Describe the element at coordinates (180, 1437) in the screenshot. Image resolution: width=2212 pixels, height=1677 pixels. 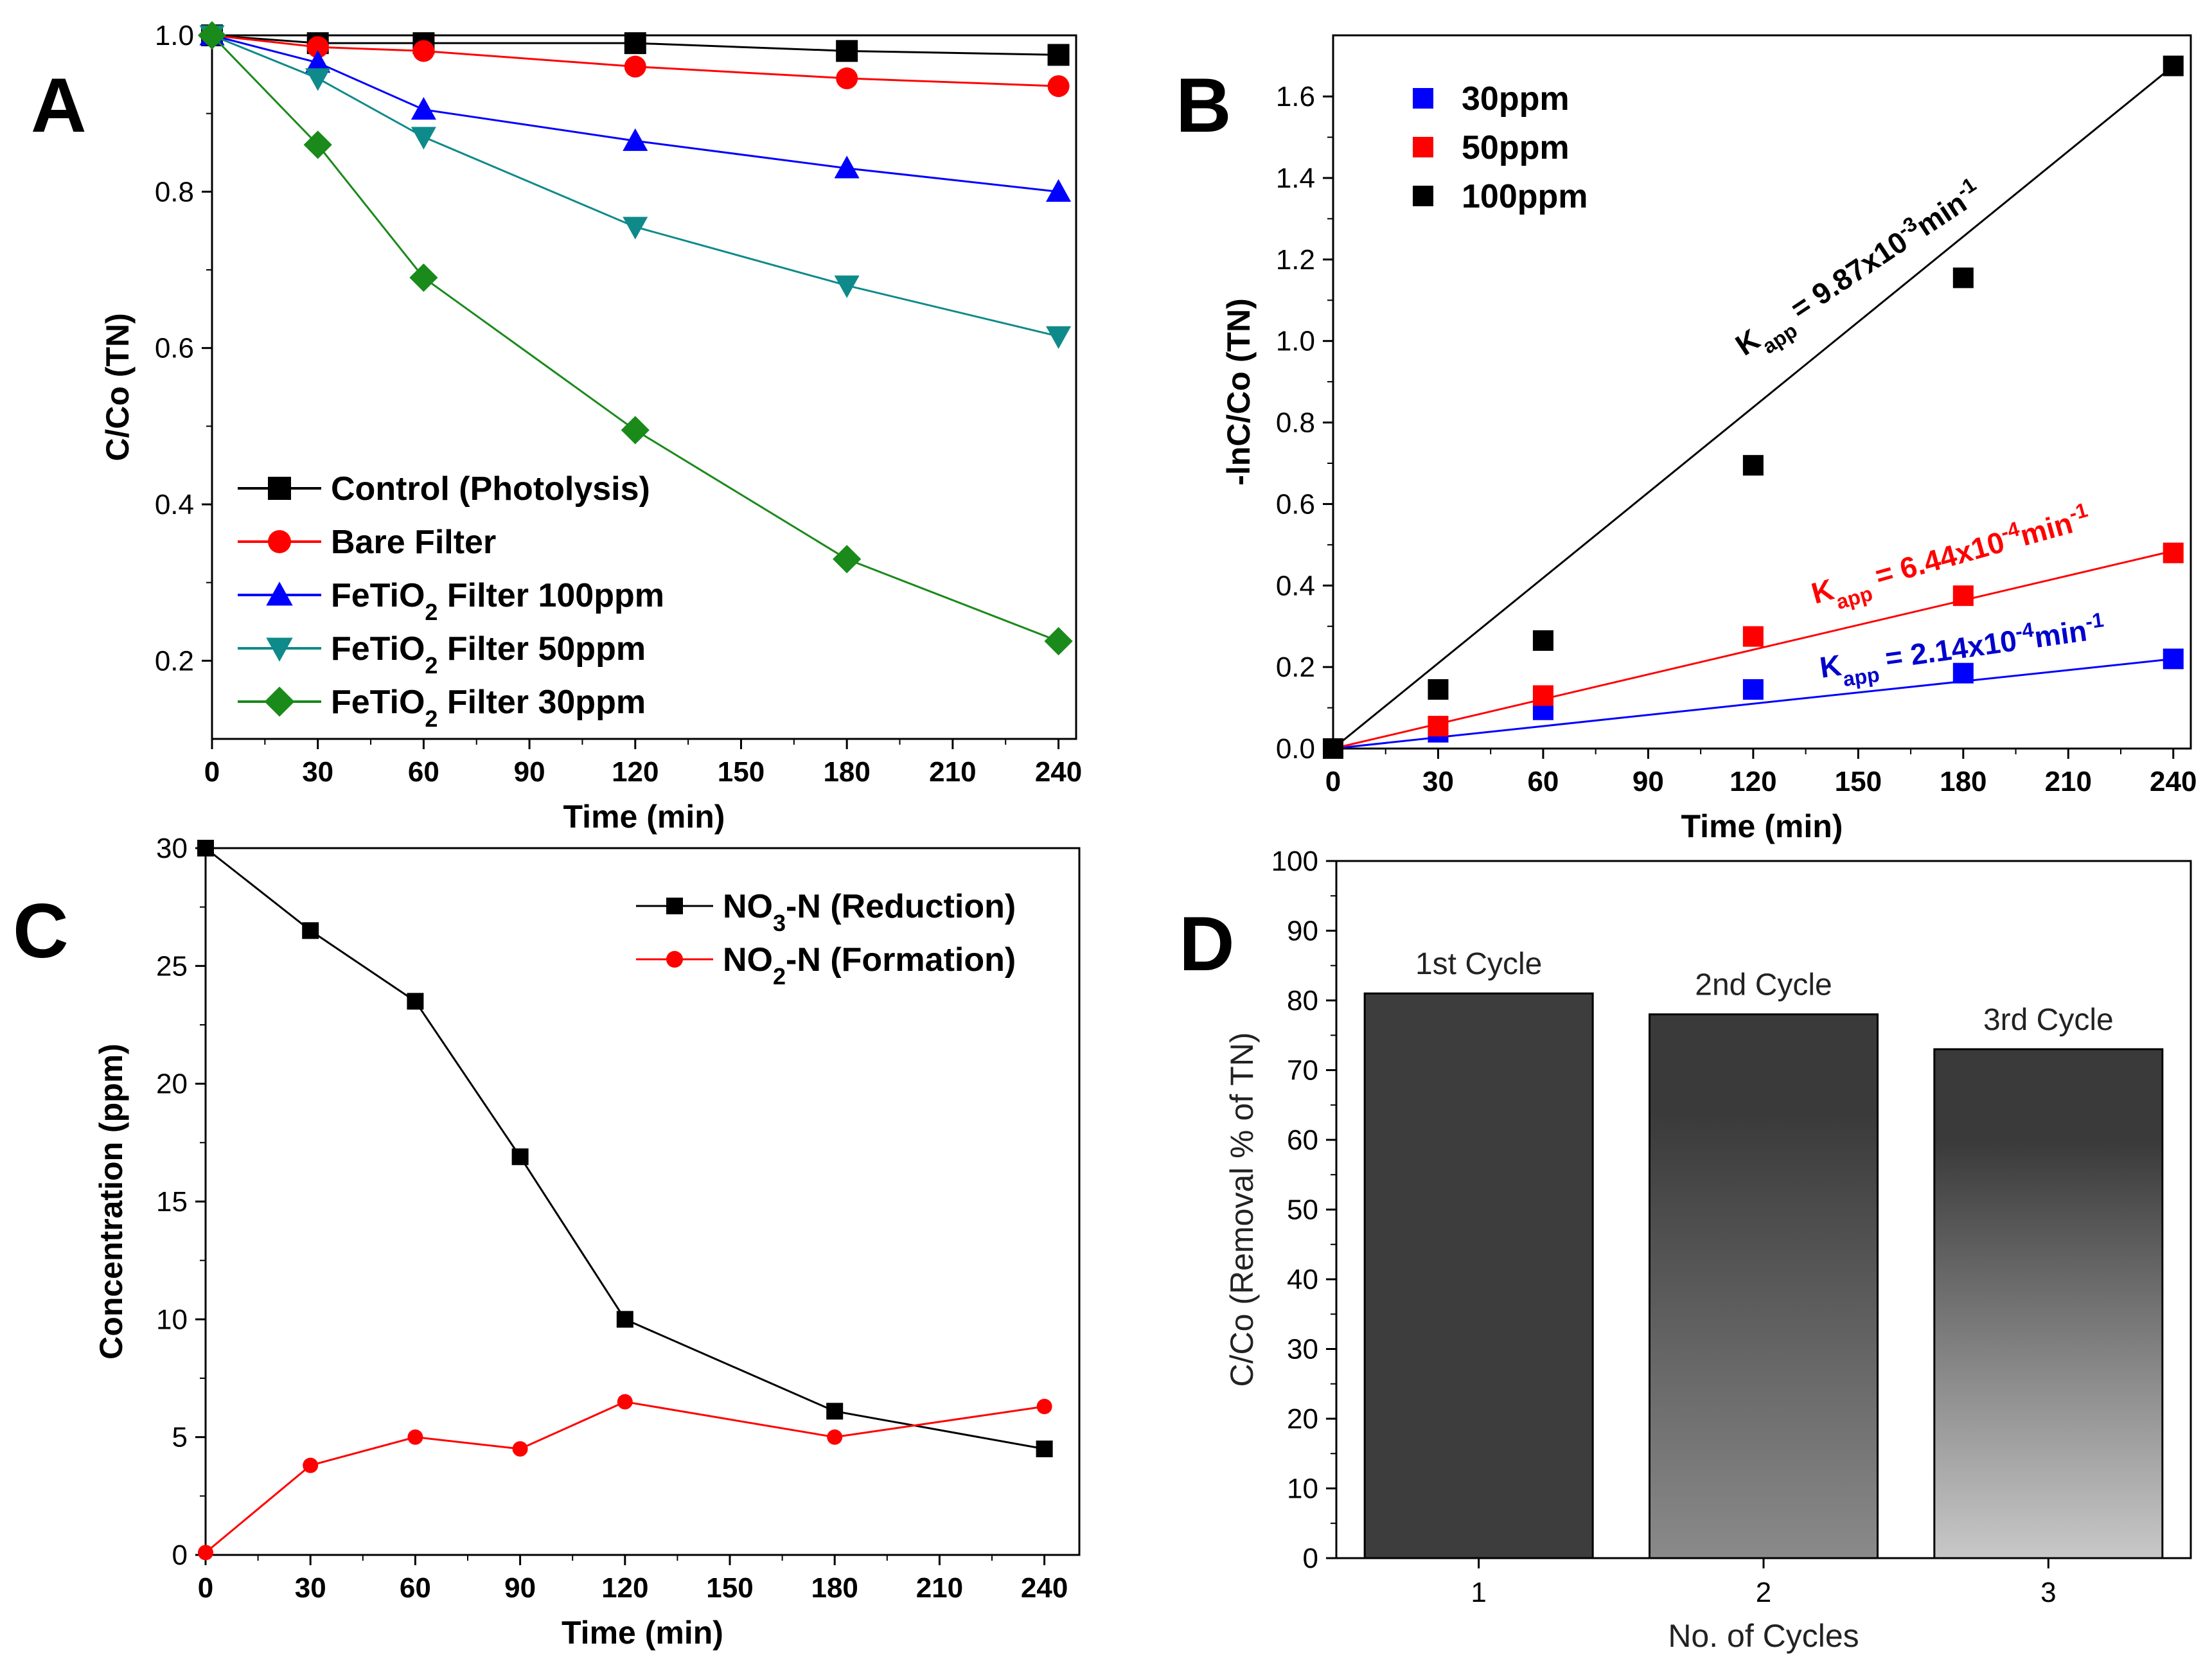
I see `y-tick-label: 5` at that location.